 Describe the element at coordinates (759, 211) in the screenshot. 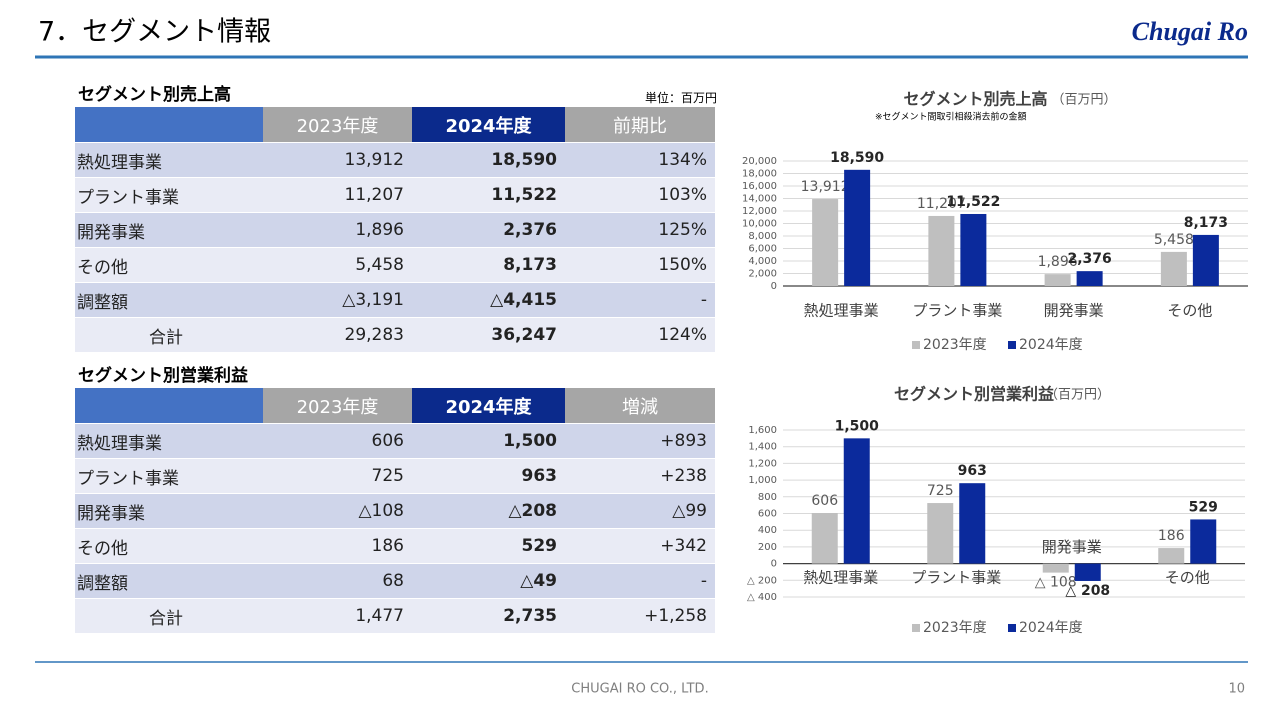

I see `y-tick-label: 12,000` at that location.